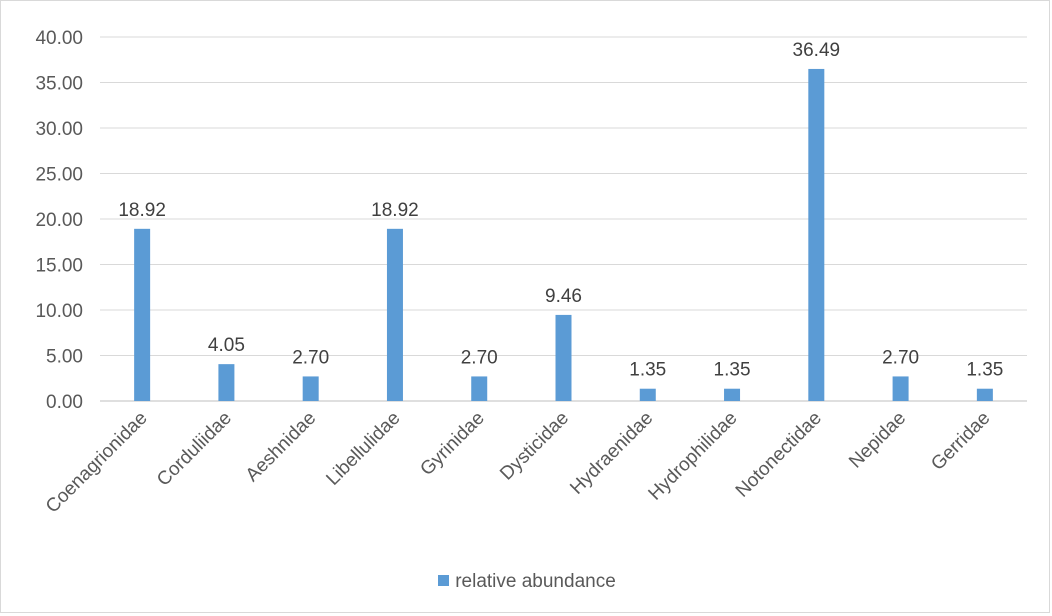 This screenshot has height=616, width=1052. Describe the element at coordinates (59, 175) in the screenshot. I see `y-tick-label: 25.00` at that location.